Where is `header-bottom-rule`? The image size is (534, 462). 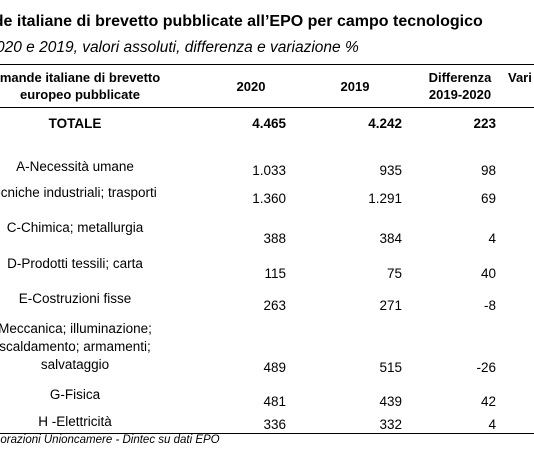 header-bottom-rule is located at coordinates (267, 107).